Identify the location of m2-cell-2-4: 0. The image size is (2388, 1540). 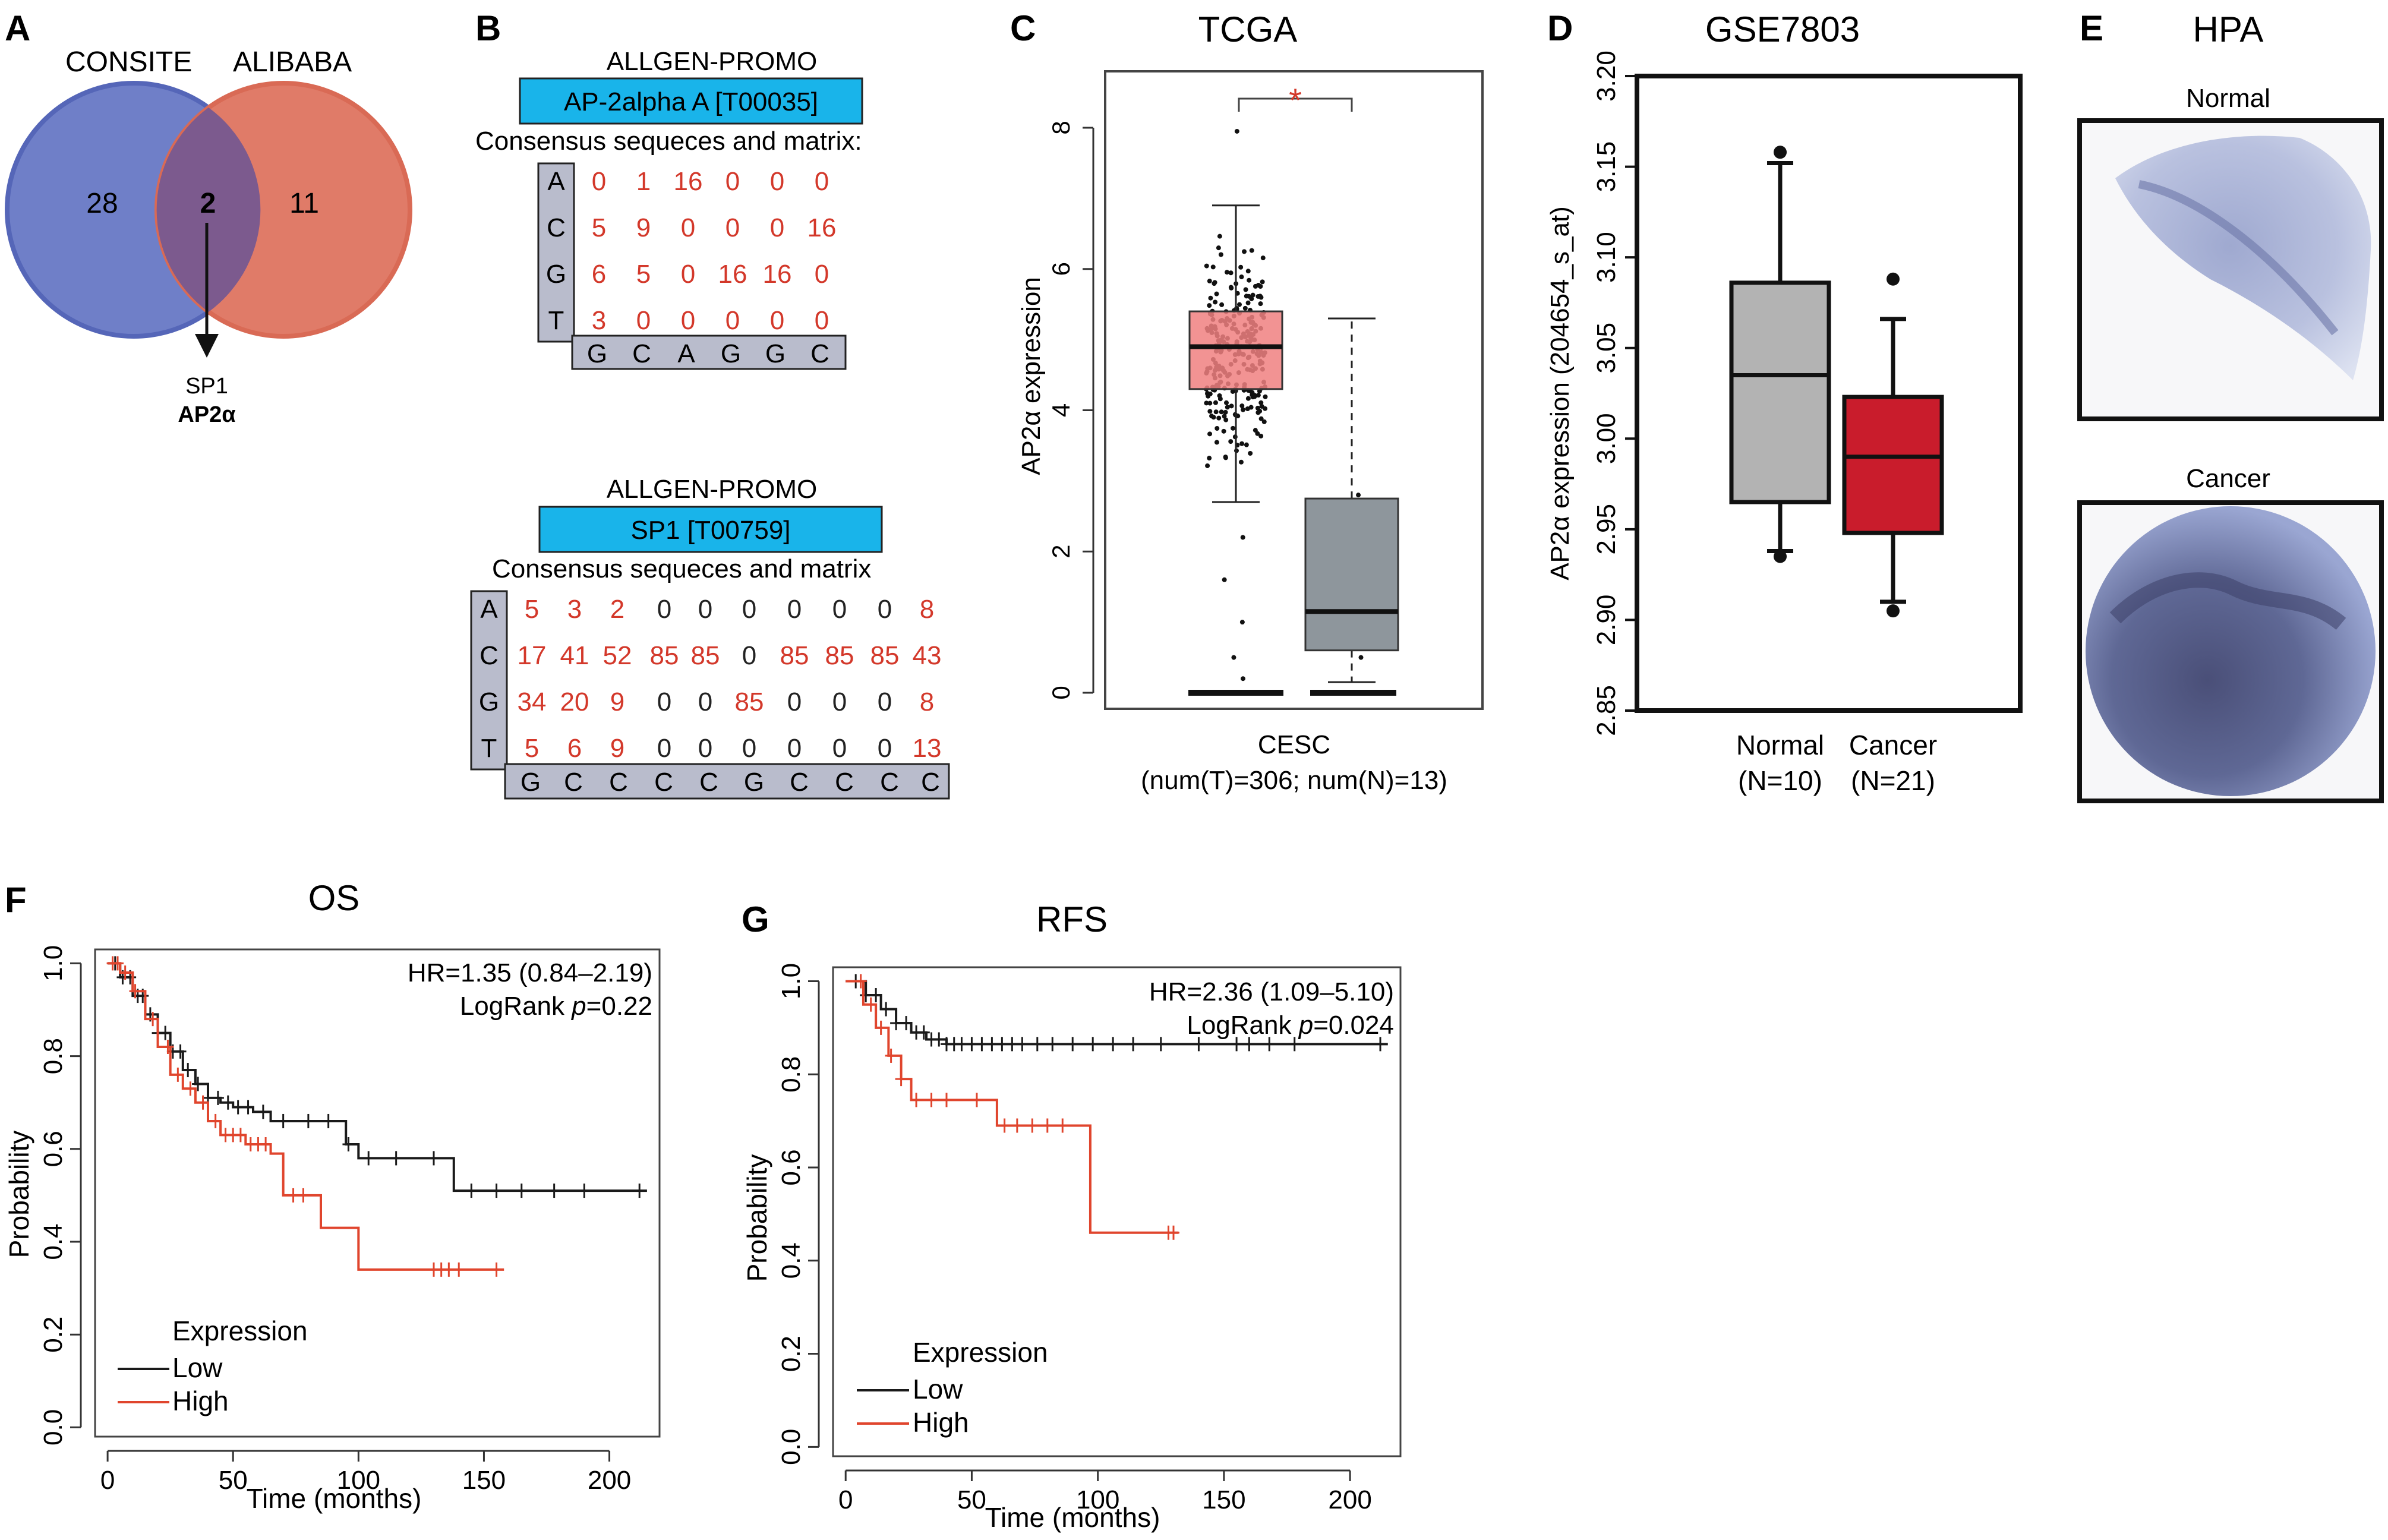
(705, 702).